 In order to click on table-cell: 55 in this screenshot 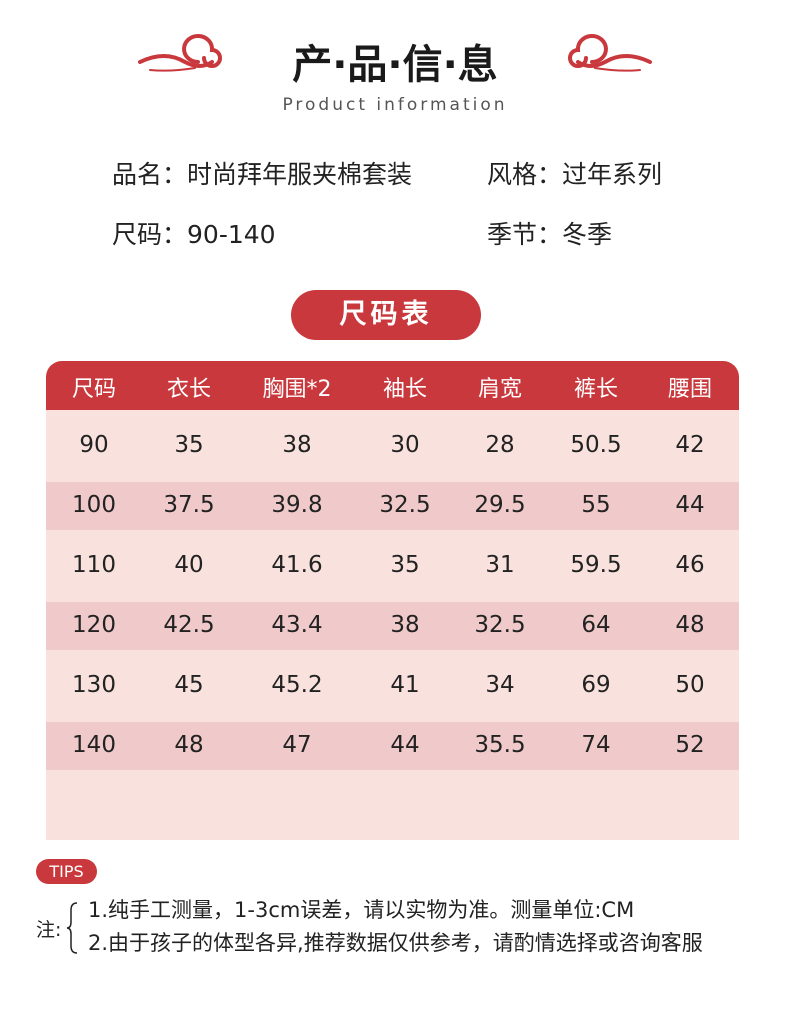, I will do `click(596, 505)`.